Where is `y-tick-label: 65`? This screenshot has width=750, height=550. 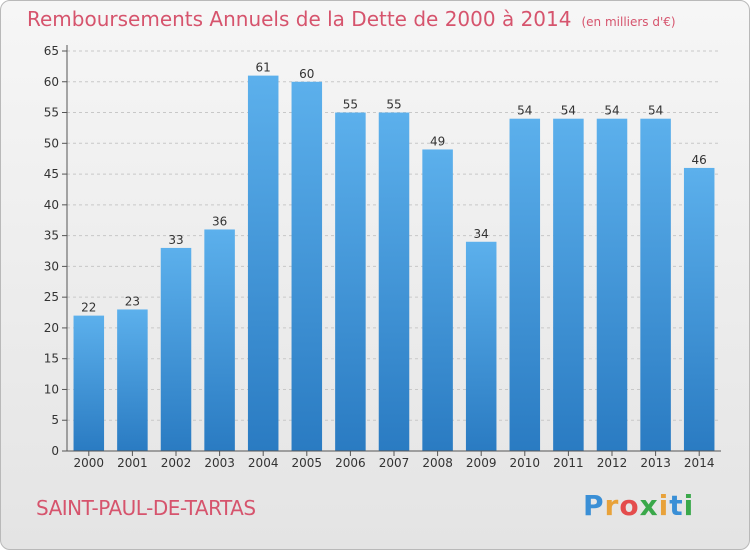 y-tick-label: 65 is located at coordinates (51, 51).